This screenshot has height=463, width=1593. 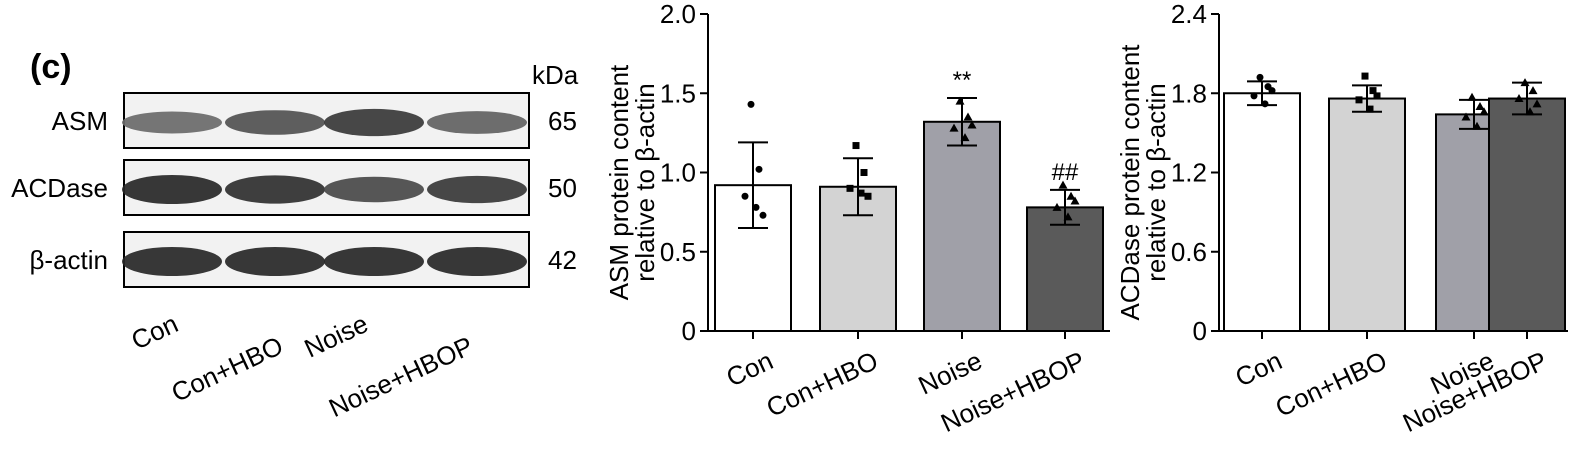 What do you see at coordinates (562, 188) in the screenshot?
I see `blot-row-kda: 50` at bounding box center [562, 188].